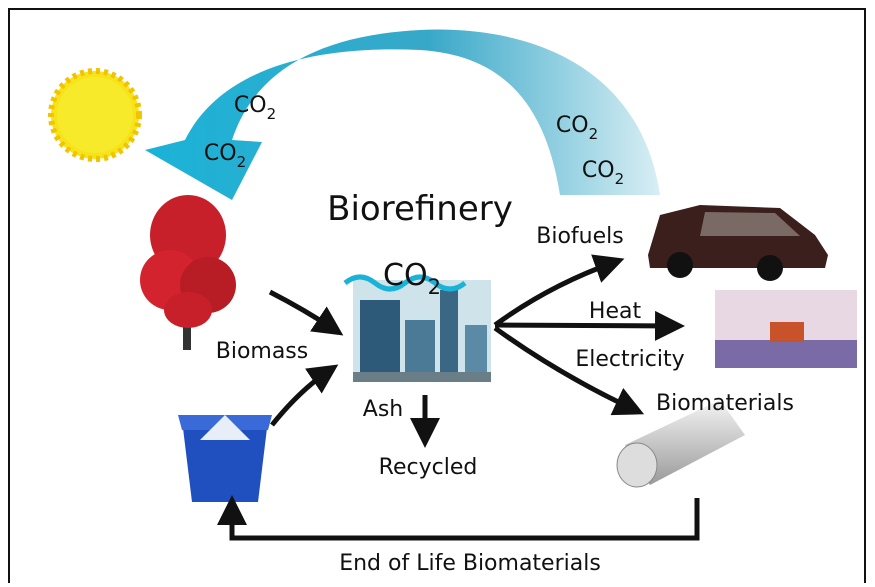  What do you see at coordinates (470, 563) in the screenshot?
I see `loop-label: End of Life Biomaterials` at bounding box center [470, 563].